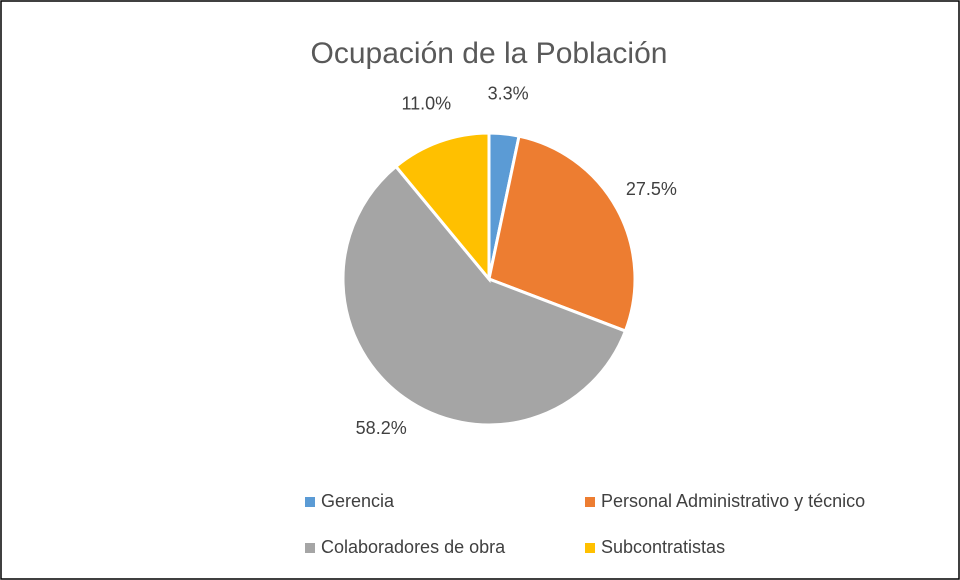 Image resolution: width=960 pixels, height=580 pixels. Describe the element at coordinates (508, 94) in the screenshot. I see `data-label: 3.3%` at that location.